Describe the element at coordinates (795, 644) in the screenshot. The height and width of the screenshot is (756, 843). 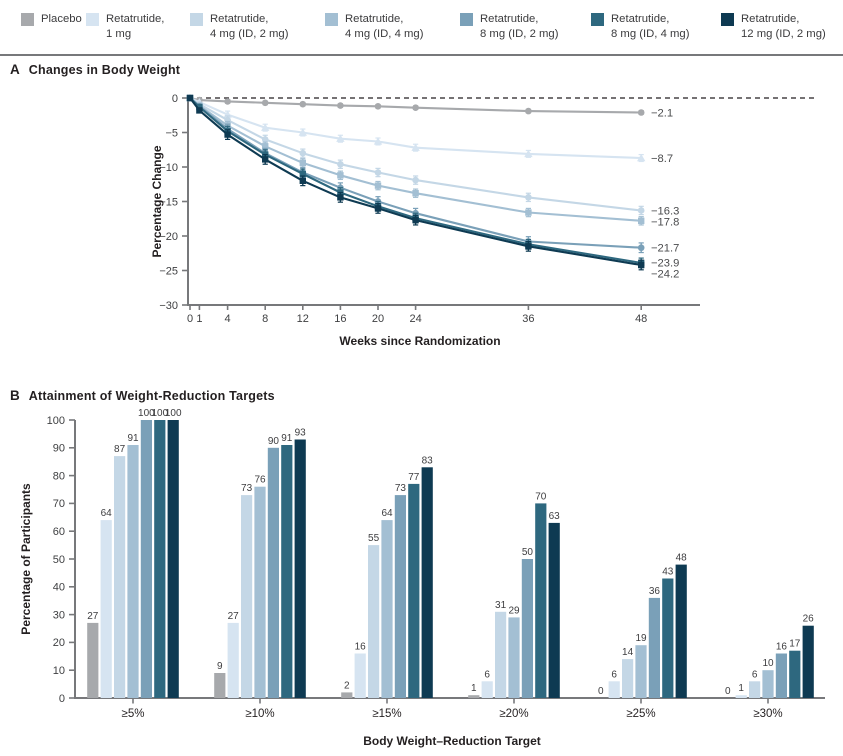
I see `bar-value-label: 17` at that location.